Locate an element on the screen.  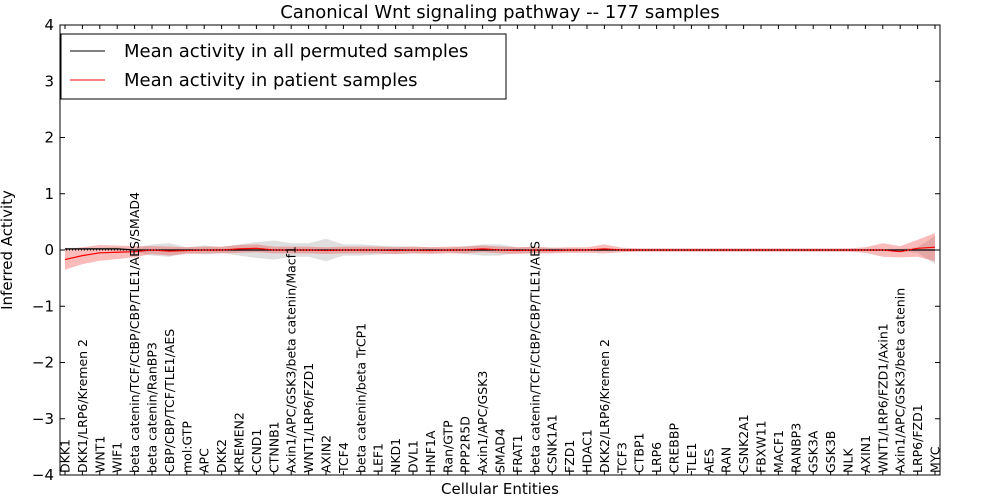
x-category-label: DKK2/LRP6/Kremen 2 is located at coordinates (604, 406).